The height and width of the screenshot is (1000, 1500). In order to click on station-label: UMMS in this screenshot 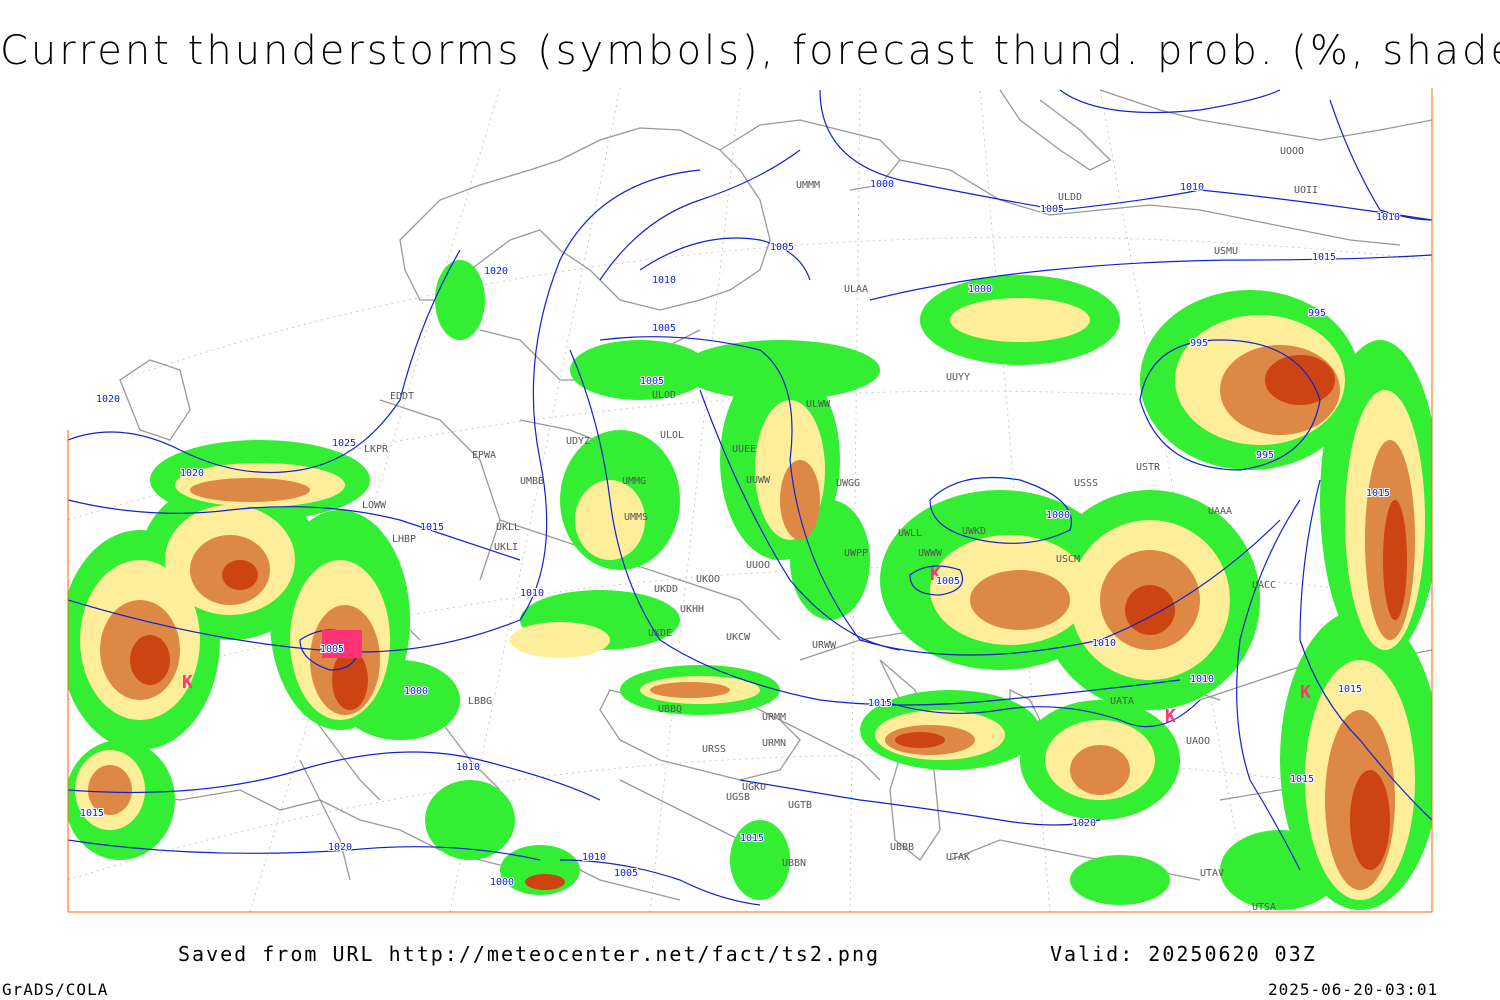, I will do `click(636, 517)`.